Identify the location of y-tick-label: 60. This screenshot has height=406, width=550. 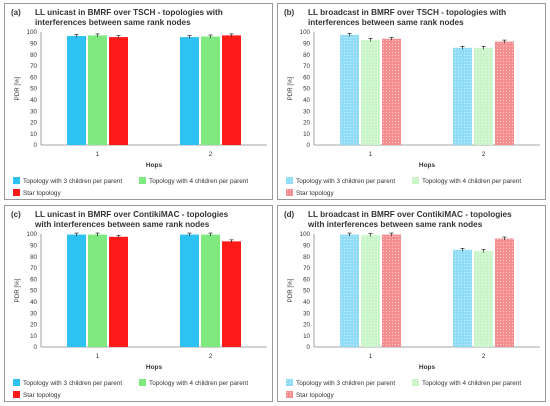
(33, 77).